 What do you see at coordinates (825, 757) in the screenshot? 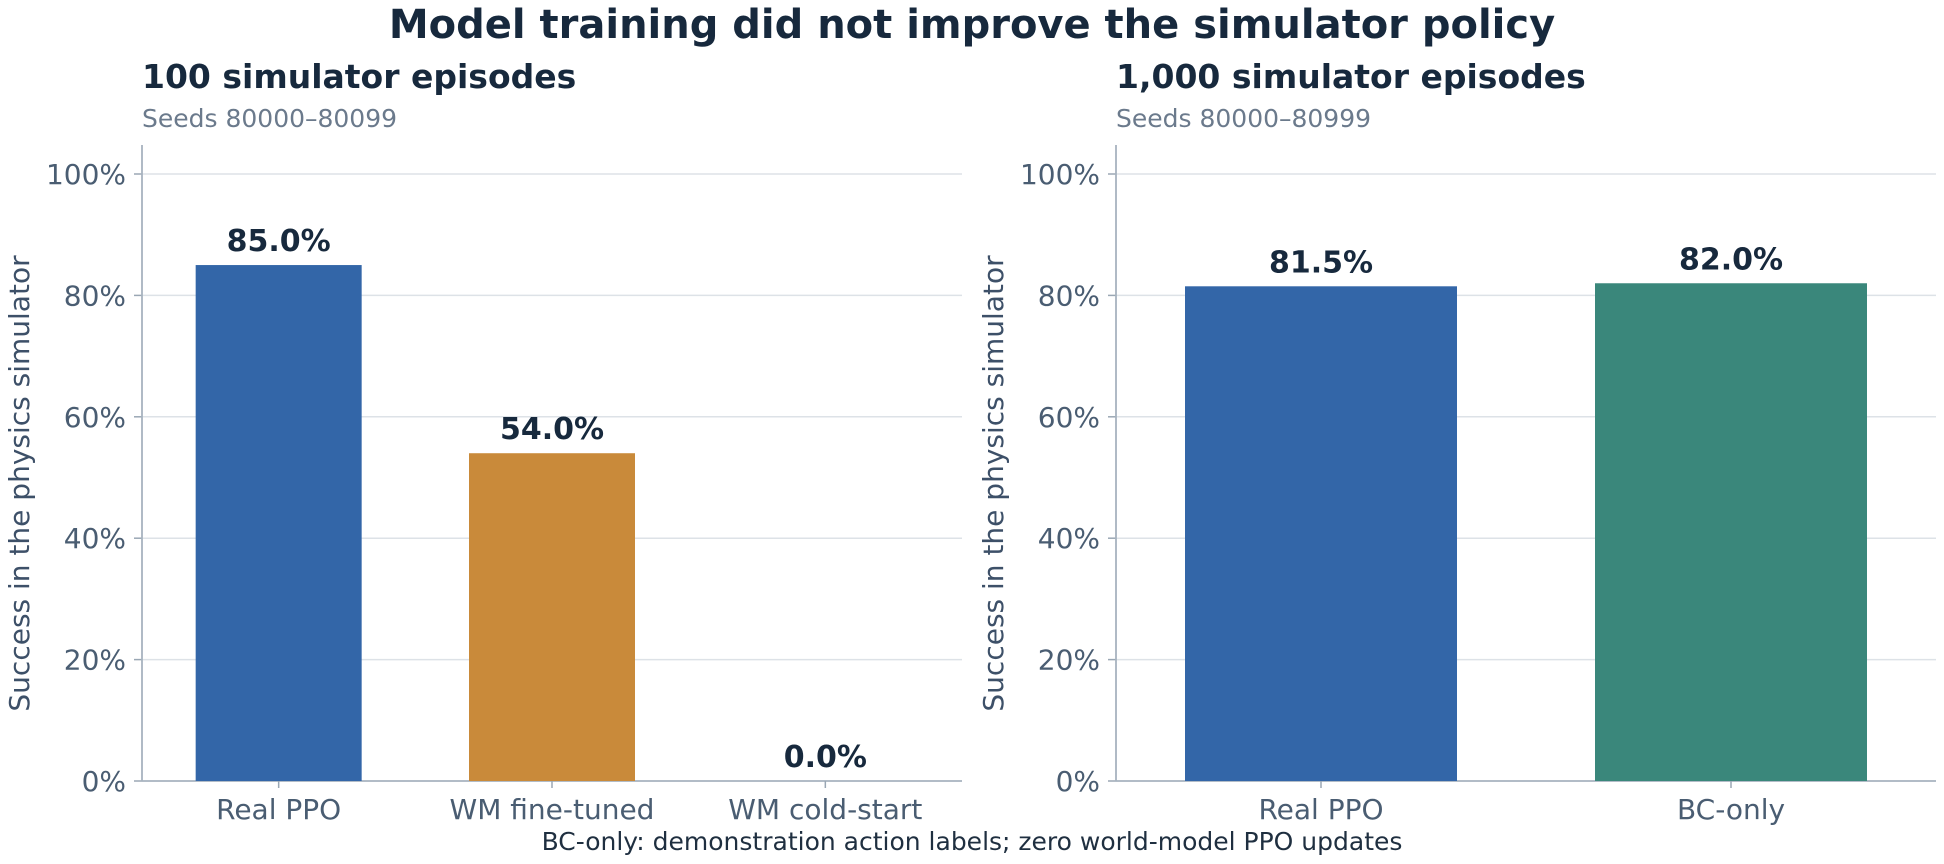
I see `bar-value-label: 0.0%` at bounding box center [825, 757].